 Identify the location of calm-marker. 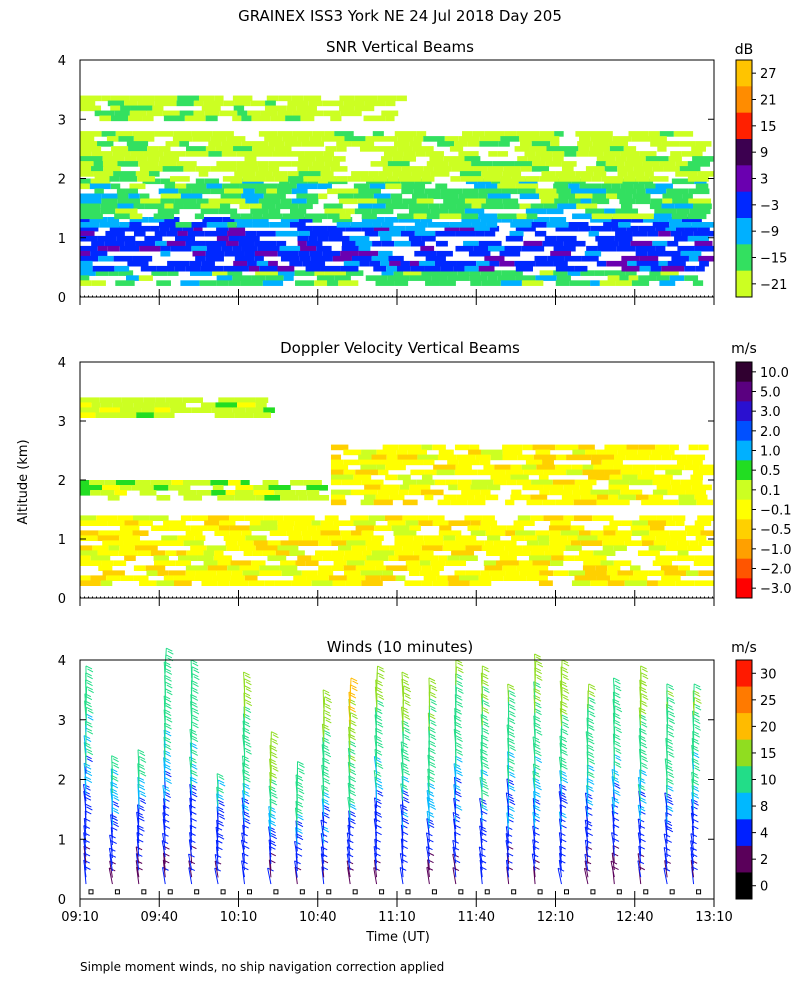
(672, 892).